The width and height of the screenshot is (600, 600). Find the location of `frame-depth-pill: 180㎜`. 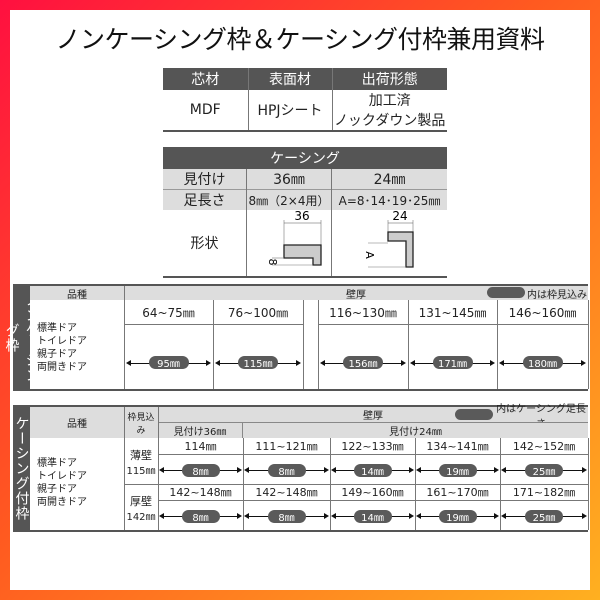

frame-depth-pill: 180㎜ is located at coordinates (542, 363).